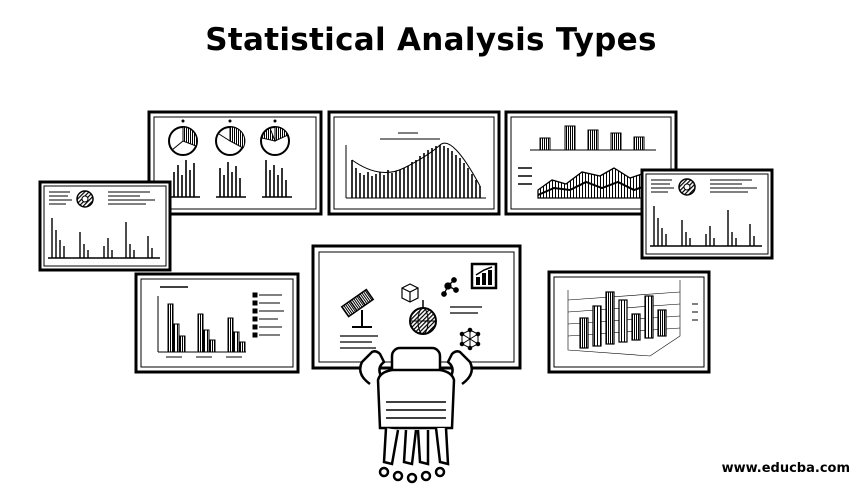  Describe the element at coordinates (470, 339) in the screenshot. I see `network-icon` at that location.